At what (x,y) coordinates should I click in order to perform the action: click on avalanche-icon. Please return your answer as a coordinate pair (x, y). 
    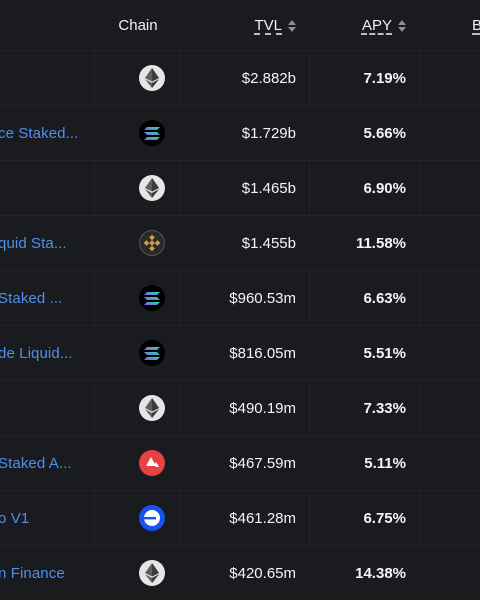
    Looking at the image, I should click on (152, 463).